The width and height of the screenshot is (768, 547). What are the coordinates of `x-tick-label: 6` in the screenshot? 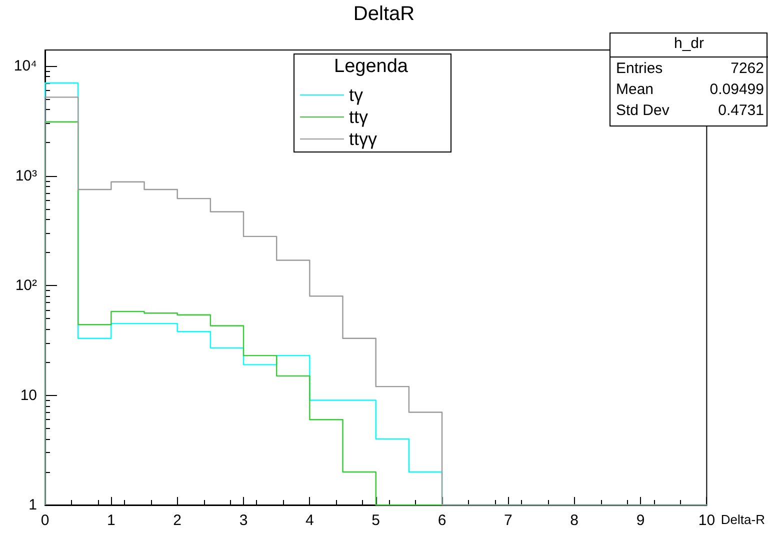 It's located at (442, 520).